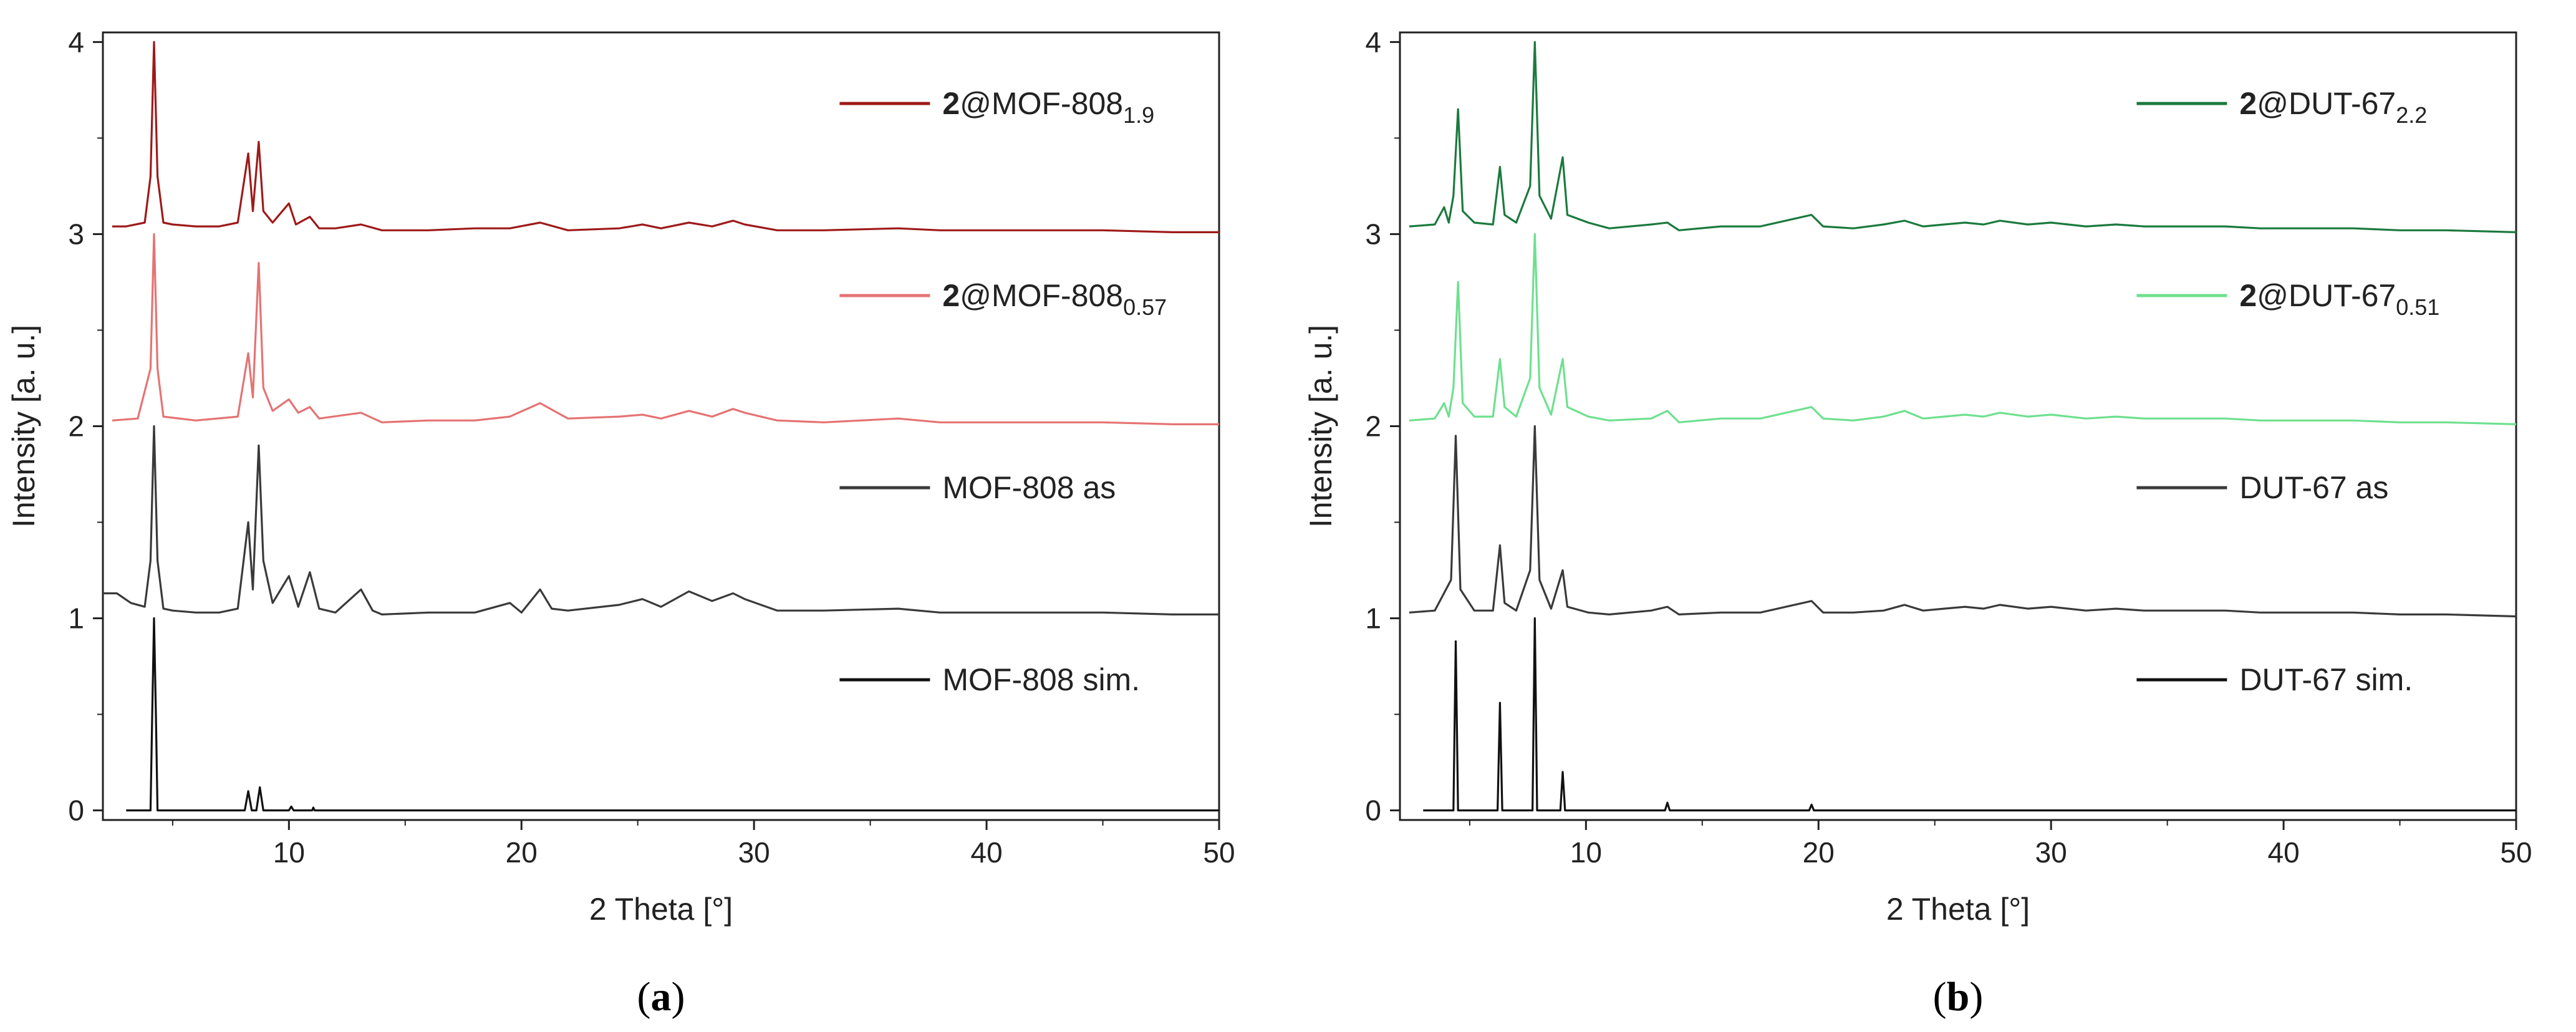 This screenshot has width=2576, height=1032. Describe the element at coordinates (1145, 307) in the screenshot. I see `legend-label-subscript: 0.57` at that location.